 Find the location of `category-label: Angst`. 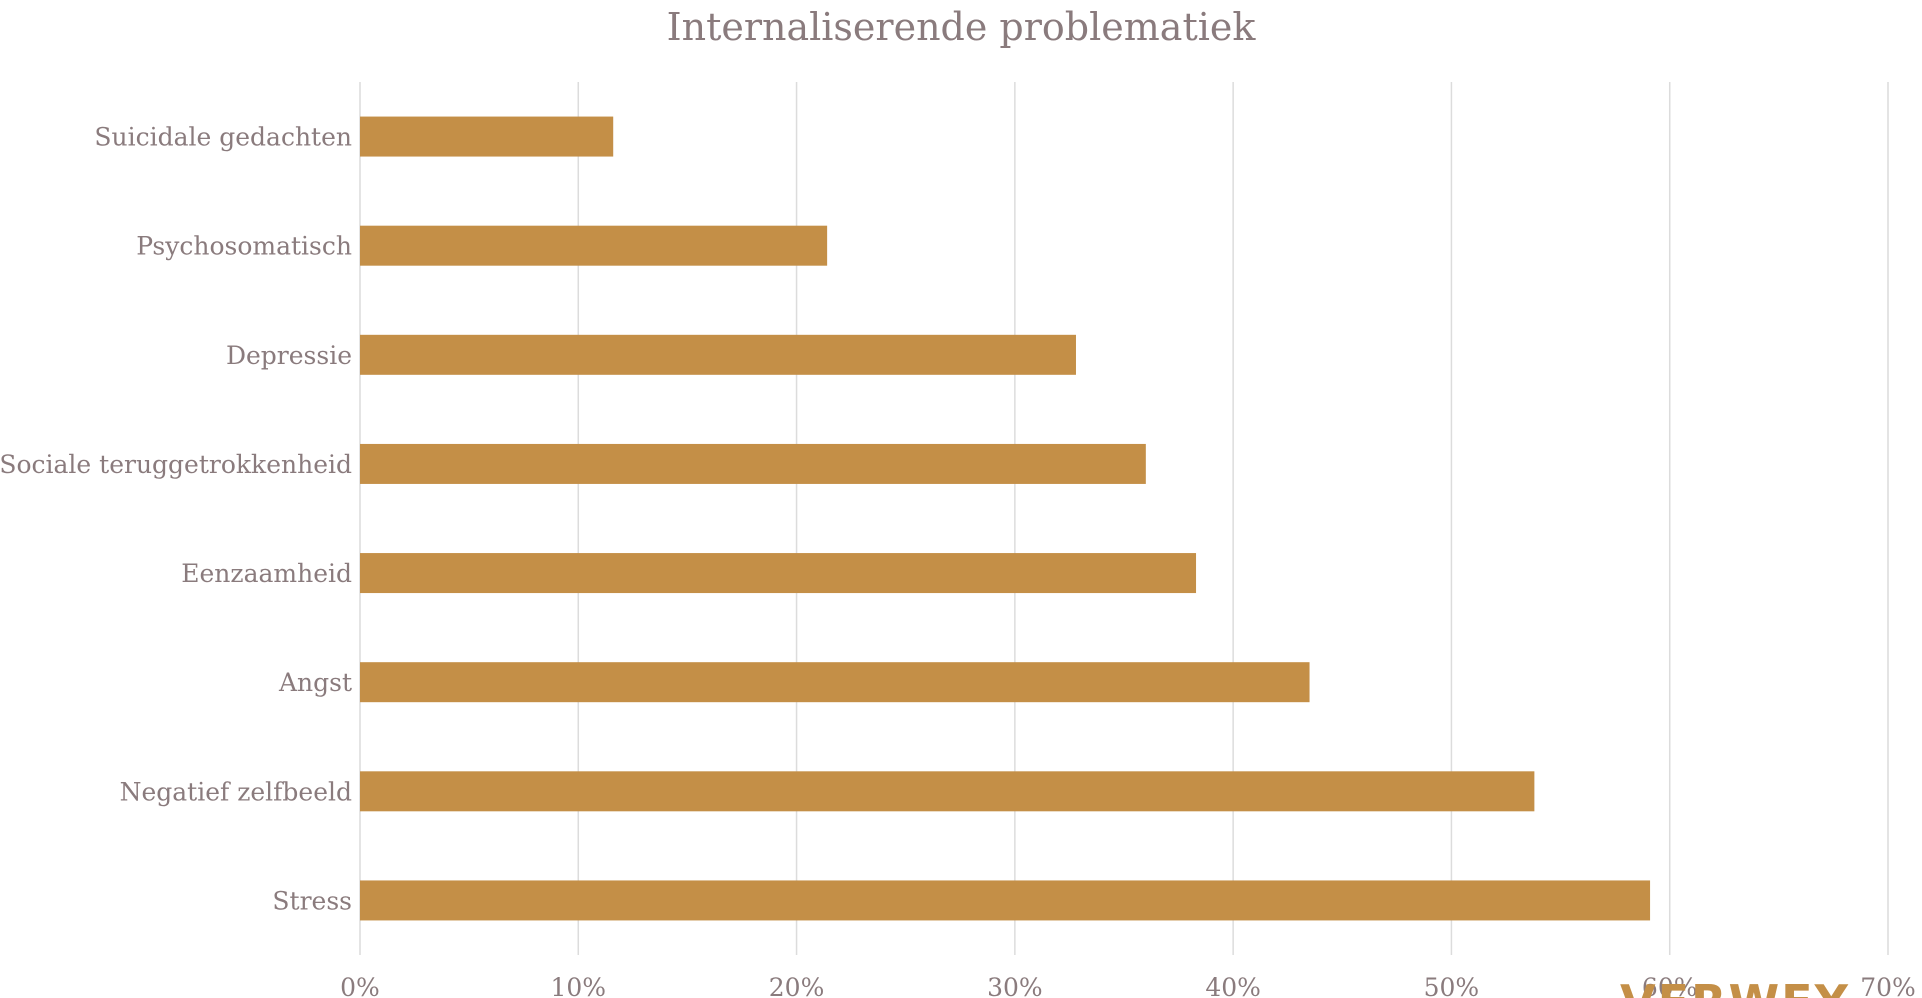

category-label: Angst is located at coordinates (315, 682).